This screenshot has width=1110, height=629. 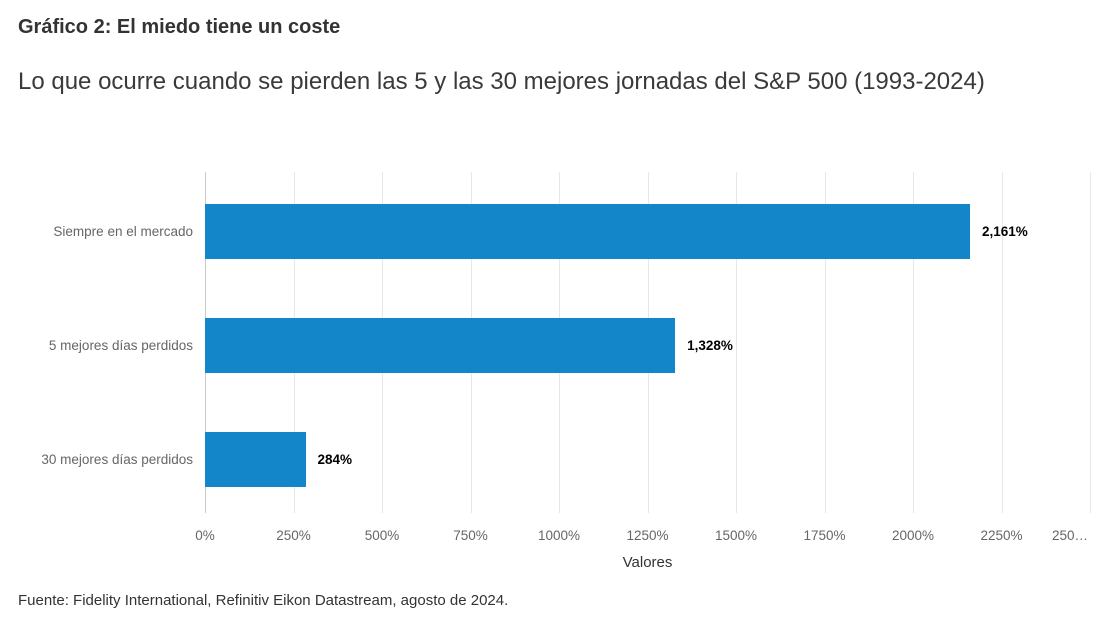 I want to click on y-axis-label: 5 mejores días perdidos, so click(x=120, y=345).